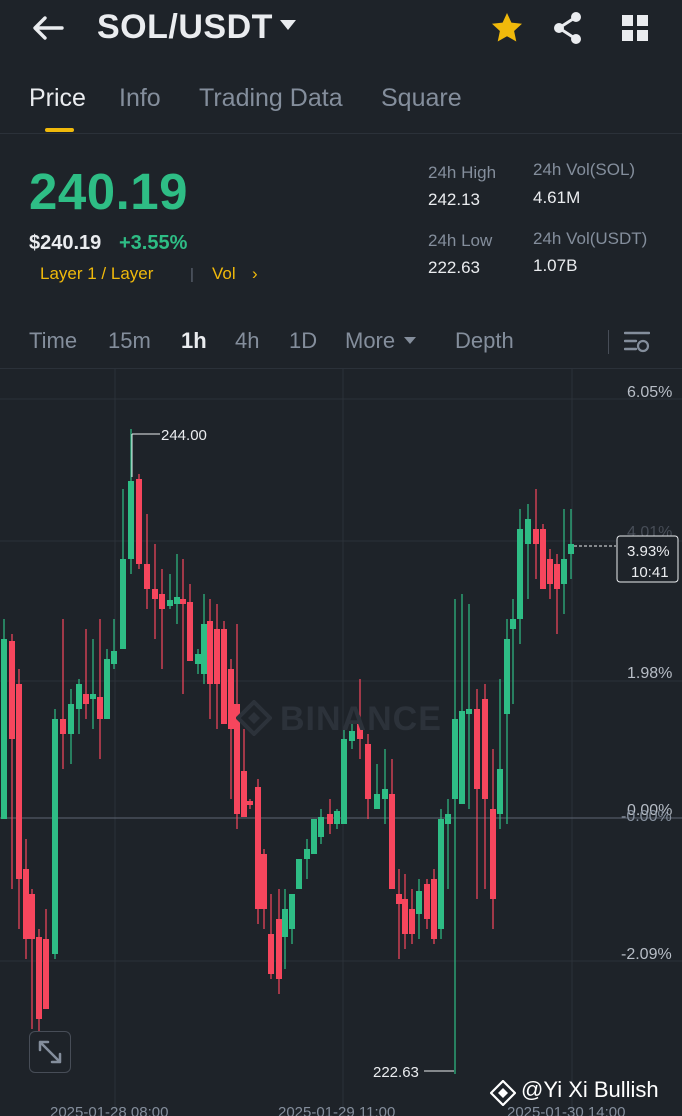  What do you see at coordinates (108, 191) in the screenshot?
I see `last-price: 240.19` at bounding box center [108, 191].